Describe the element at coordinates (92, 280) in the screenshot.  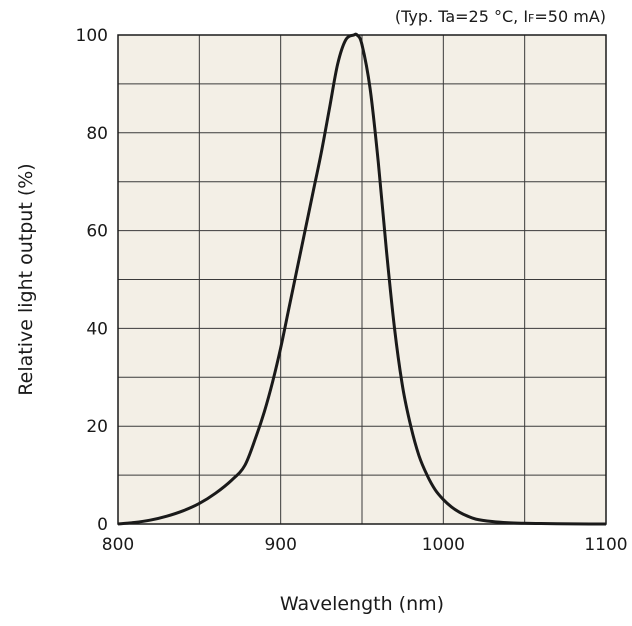
I see `y-tick-labels: 0 20 40 60 80 100` at that location.